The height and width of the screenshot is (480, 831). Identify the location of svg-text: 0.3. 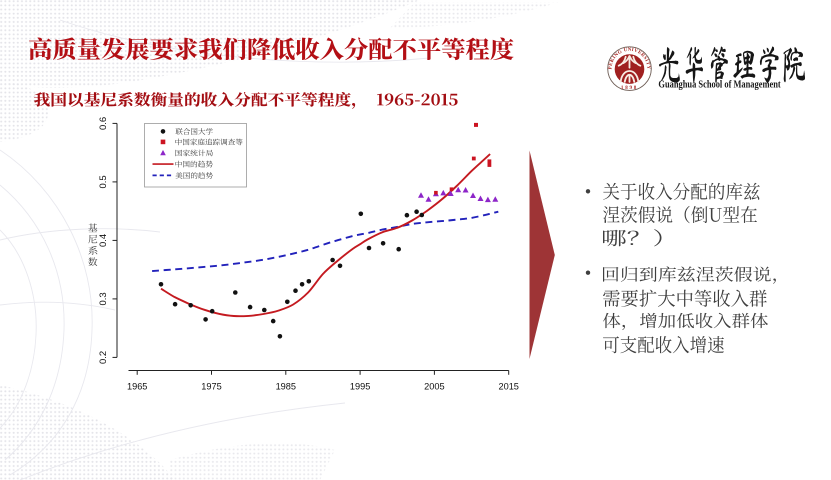
(103, 298).